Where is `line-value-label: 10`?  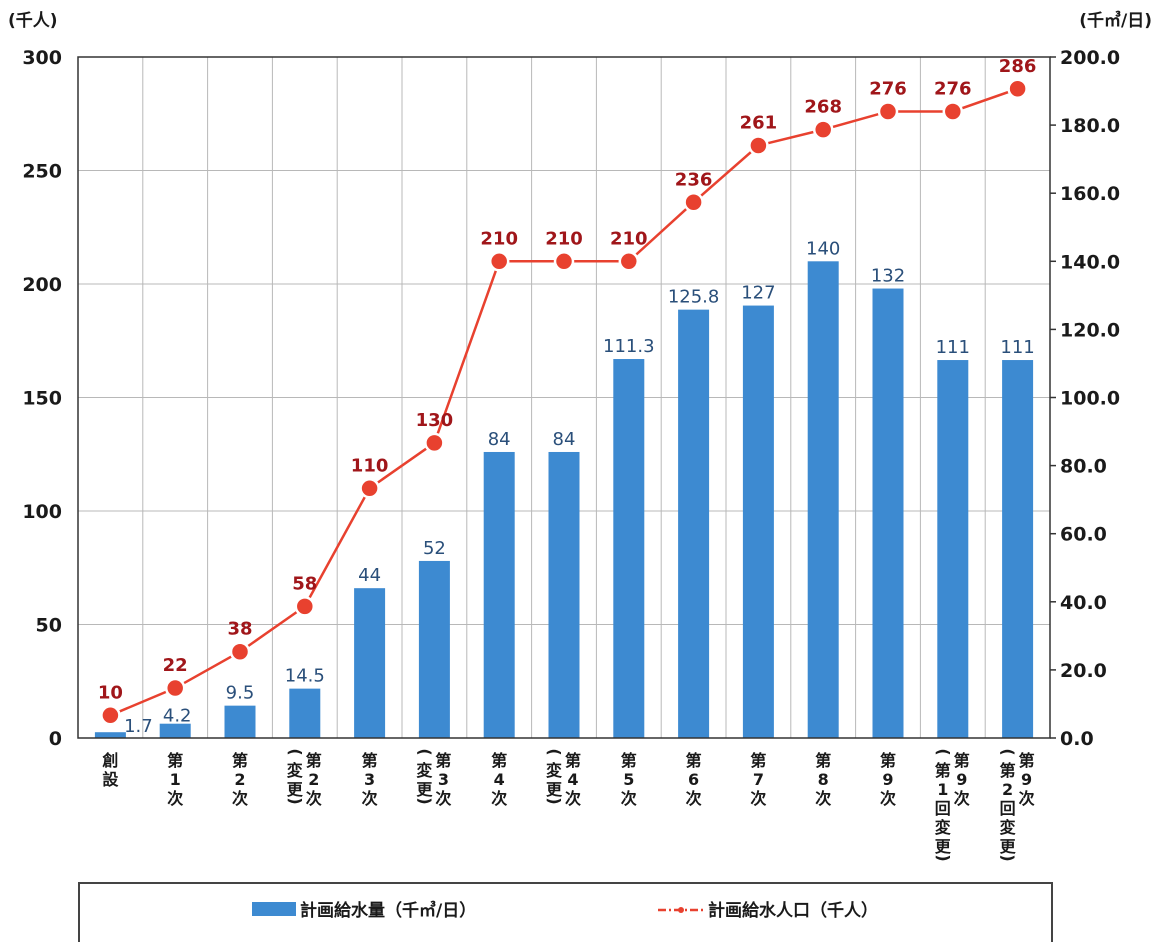 line-value-label: 10 is located at coordinates (110, 692).